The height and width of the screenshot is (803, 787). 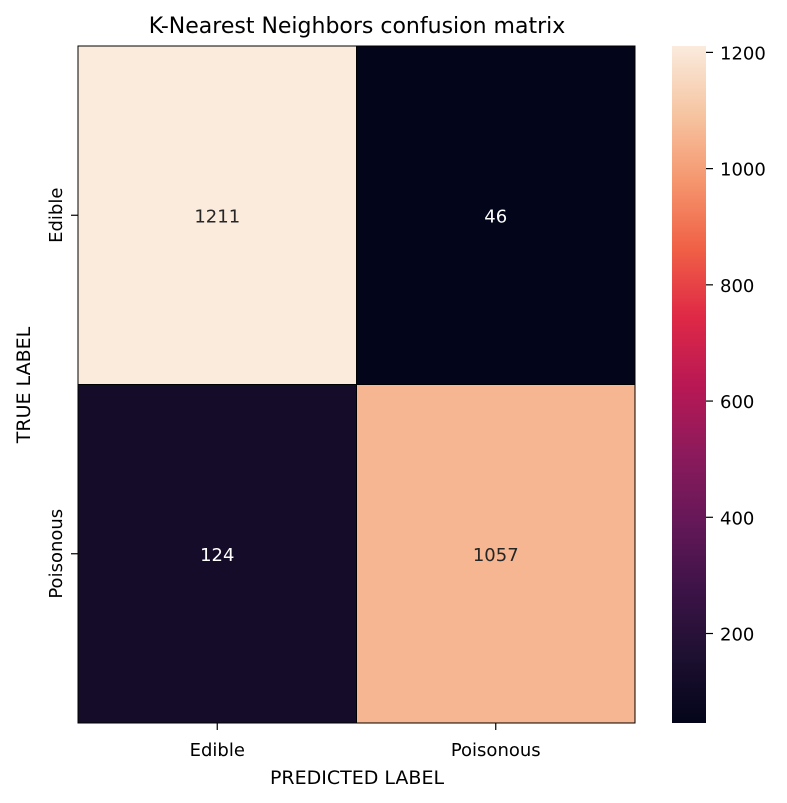 What do you see at coordinates (496, 750) in the screenshot?
I see `x-tick-label: Poisonous` at bounding box center [496, 750].